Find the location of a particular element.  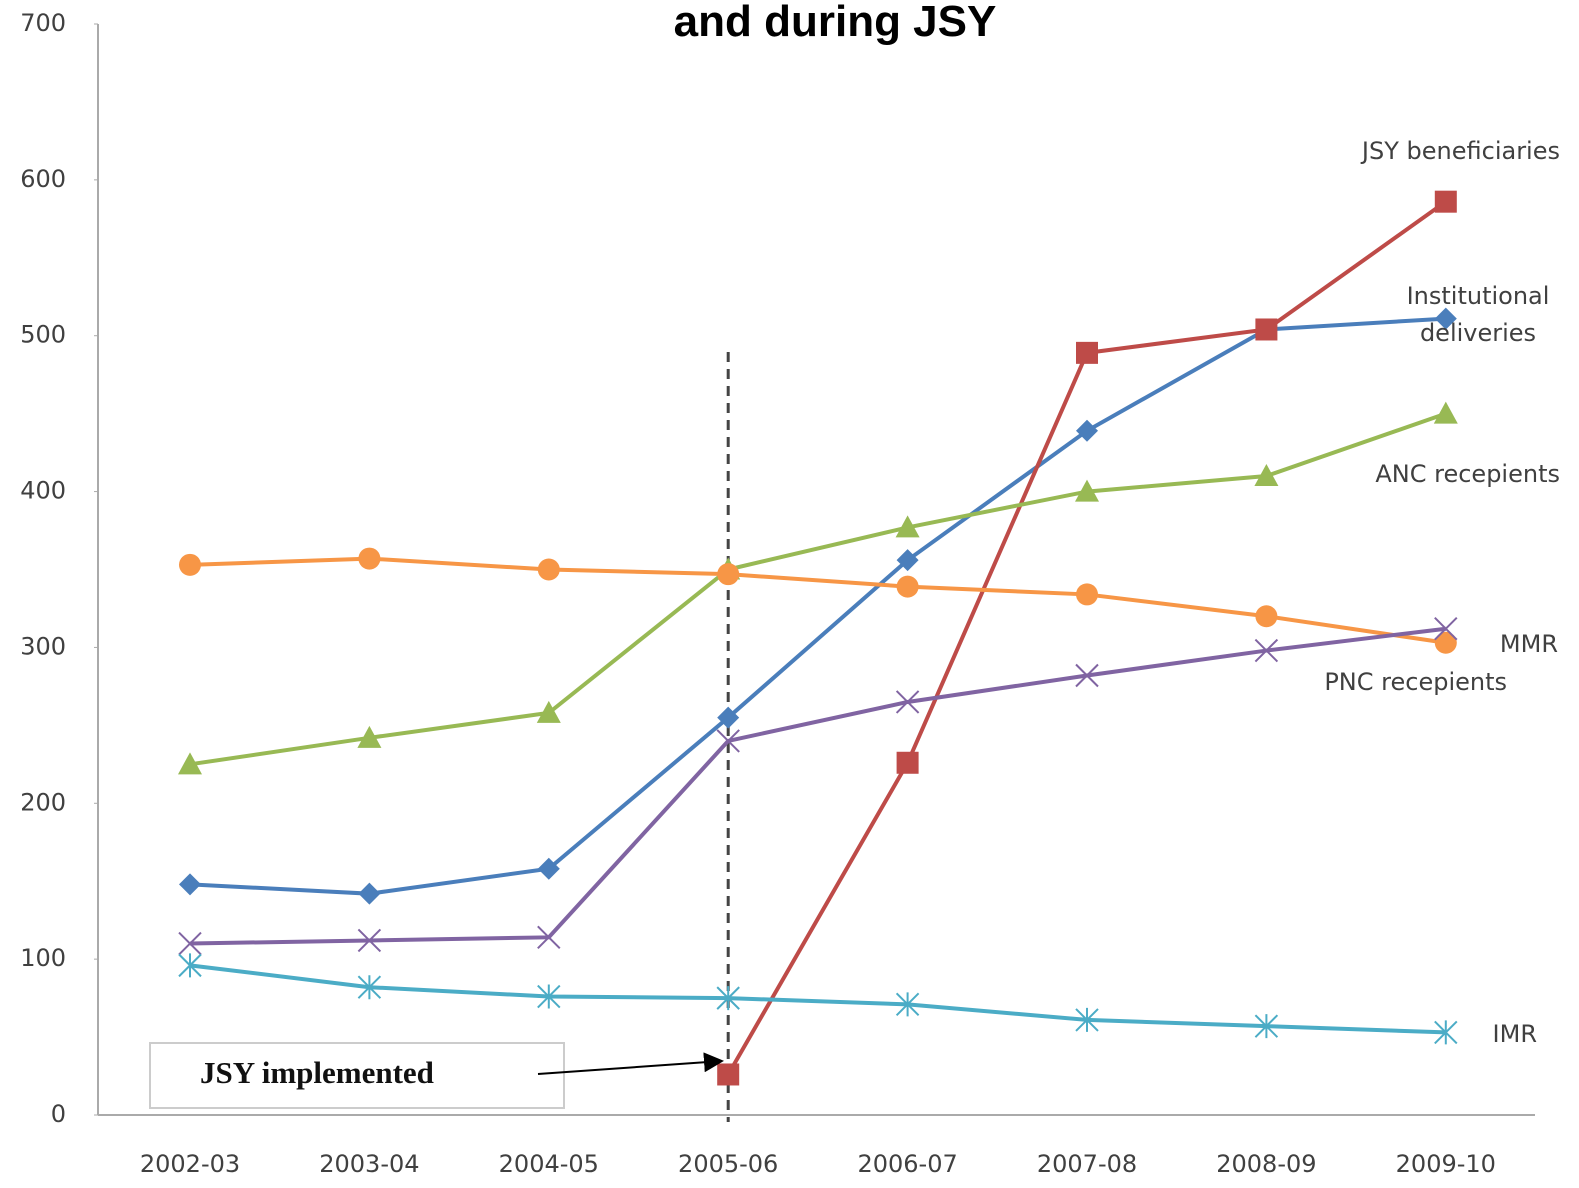

series-label: MMR is located at coordinates (1529, 644).